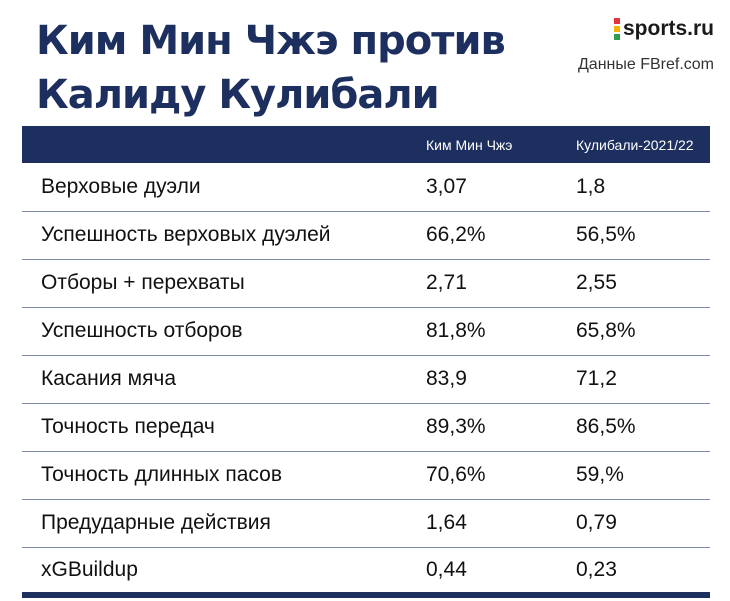  Describe the element at coordinates (366, 571) in the screenshot. I see `table-row: xGBuildup 0,44 0,23` at that location.